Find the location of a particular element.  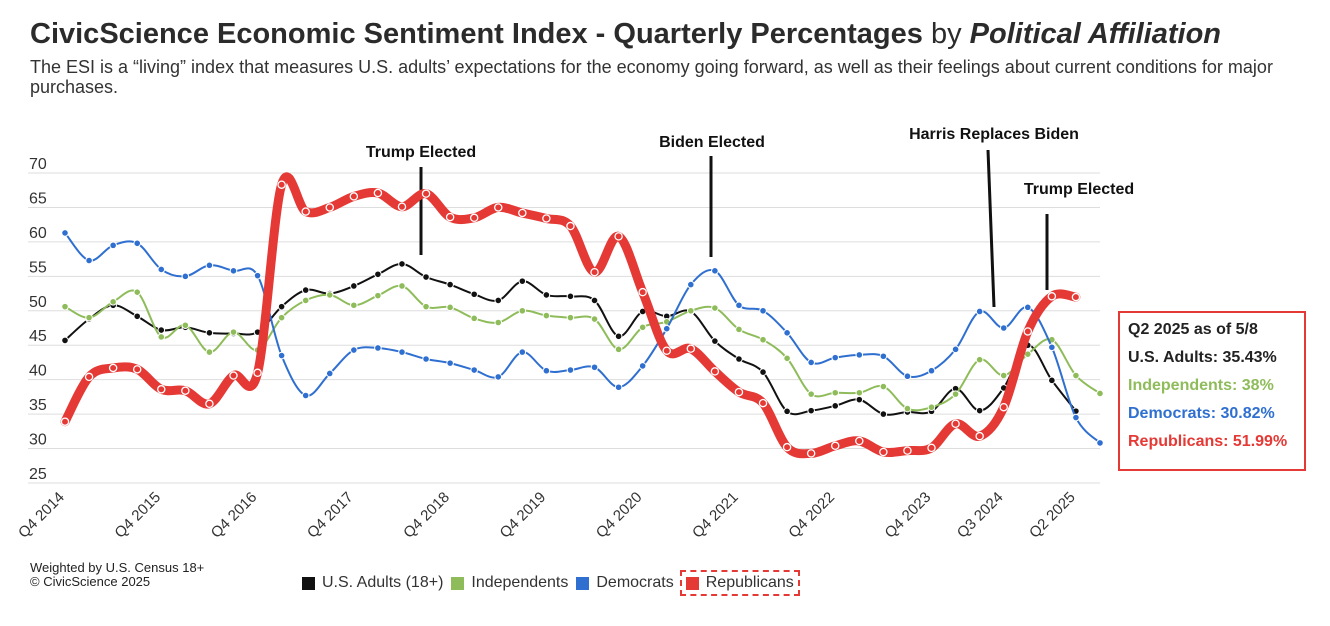

footnote-copyright: © CivicScience 2025 is located at coordinates (90, 581).